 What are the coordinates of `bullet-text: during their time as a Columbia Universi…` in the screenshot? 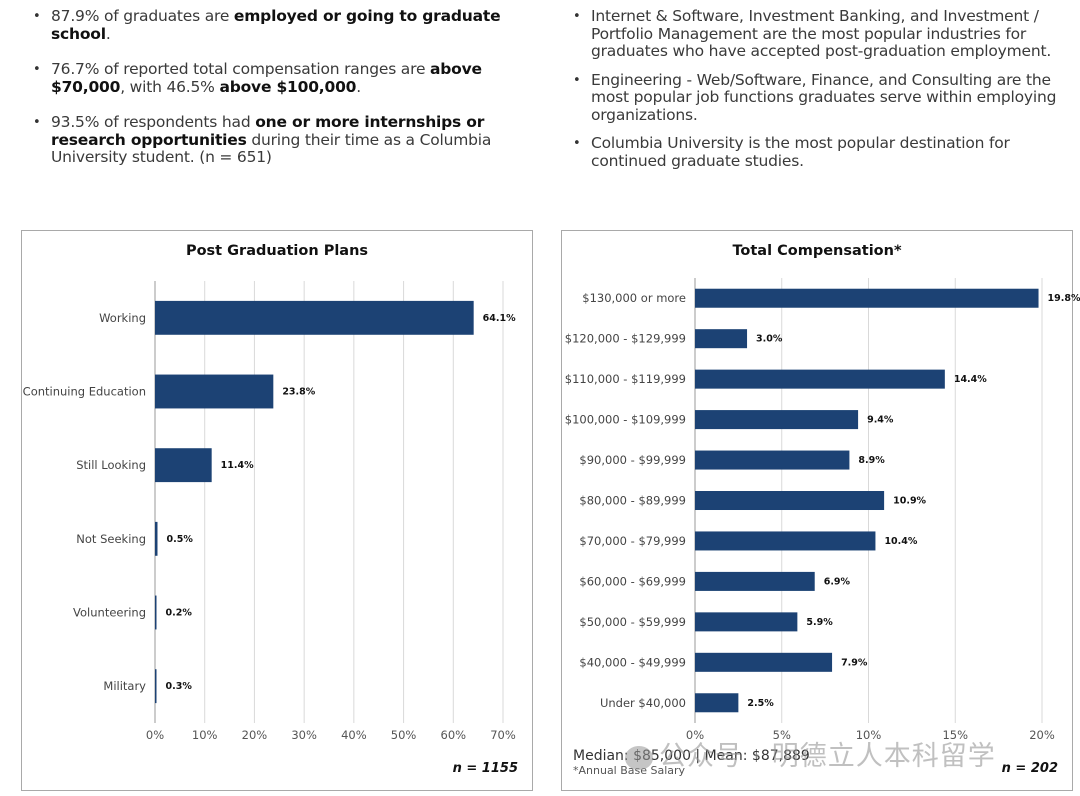 It's located at (271, 148).